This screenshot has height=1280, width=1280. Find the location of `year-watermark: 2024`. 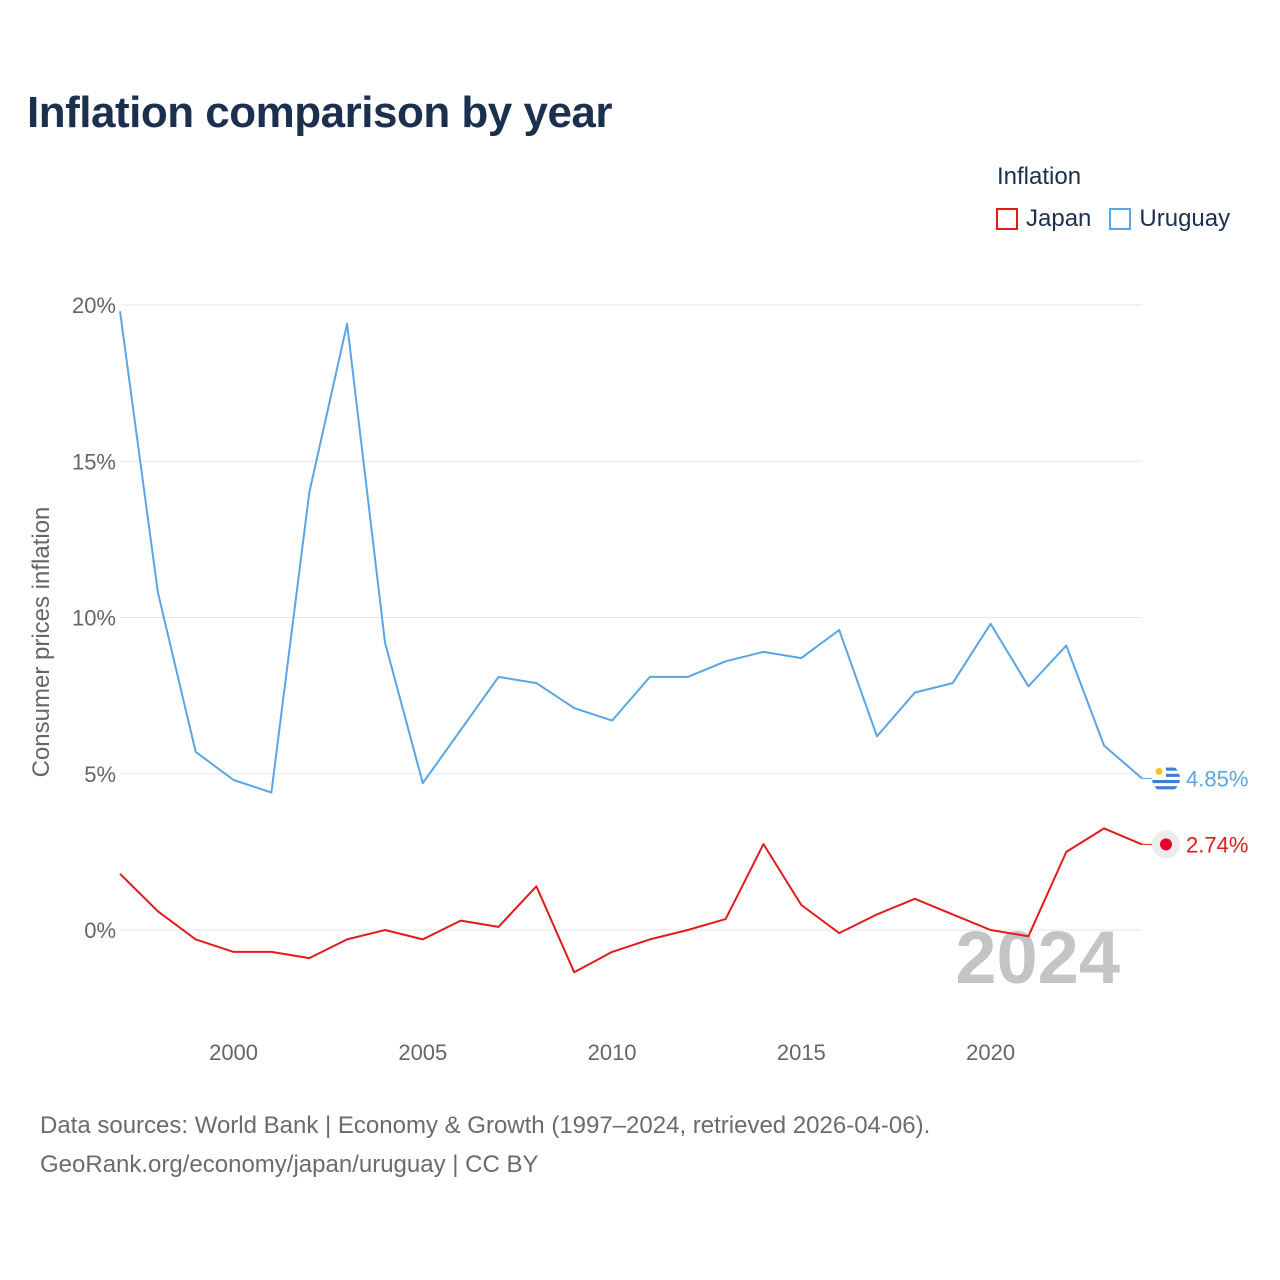

year-watermark: 2024 is located at coordinates (1037, 957).